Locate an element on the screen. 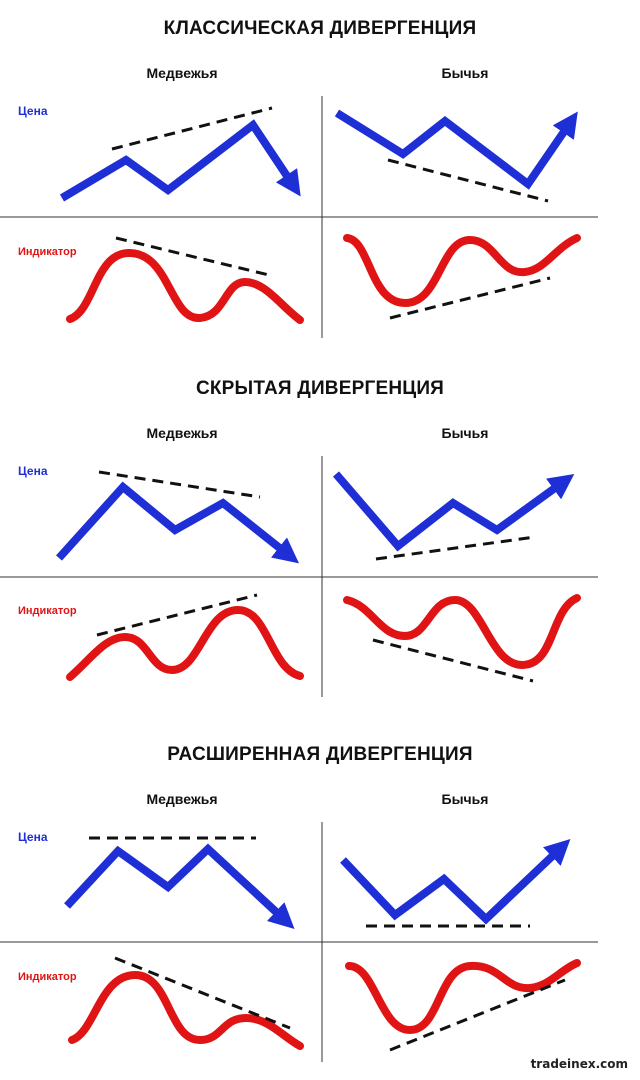 This screenshot has width=640, height=1080. watermark: tradeinex.com is located at coordinates (579, 1064).